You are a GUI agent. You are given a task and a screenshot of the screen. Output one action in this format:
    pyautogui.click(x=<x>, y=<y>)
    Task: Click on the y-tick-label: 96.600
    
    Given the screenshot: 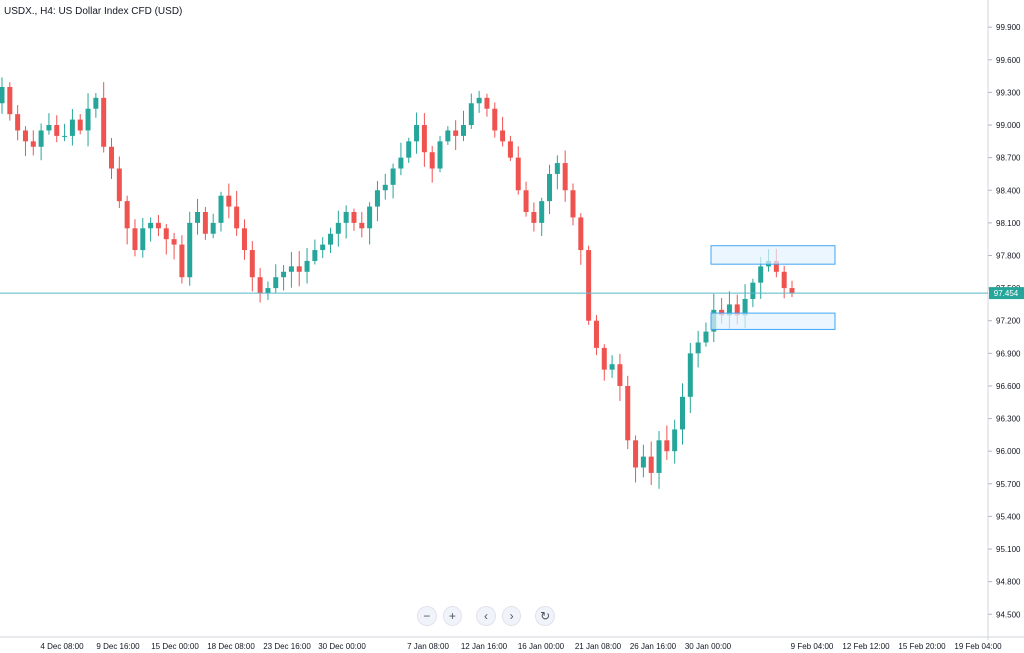 What is the action you would take?
    pyautogui.click(x=1008, y=386)
    